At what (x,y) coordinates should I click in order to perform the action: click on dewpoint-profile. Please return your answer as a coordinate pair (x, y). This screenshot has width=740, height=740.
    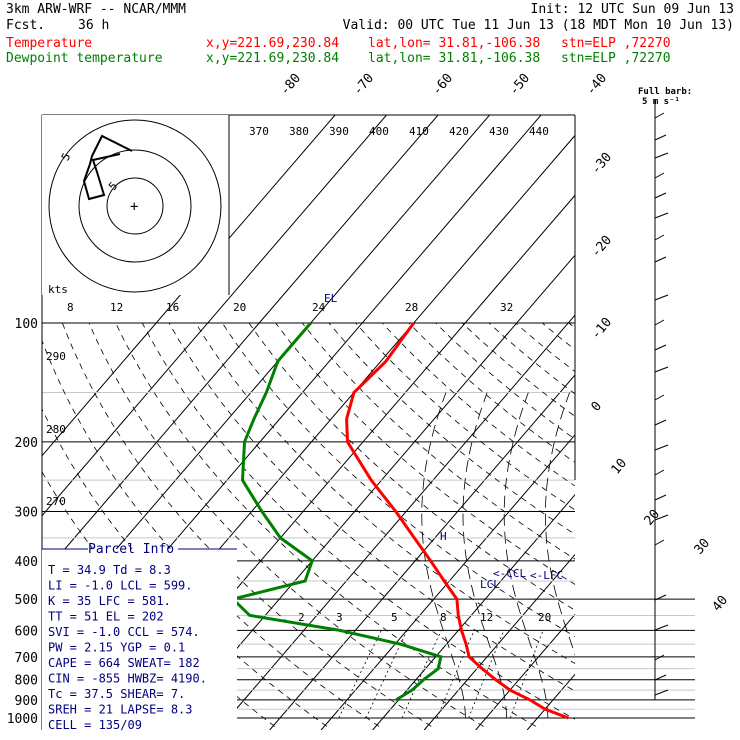
    Looking at the image, I should click on (336, 512).